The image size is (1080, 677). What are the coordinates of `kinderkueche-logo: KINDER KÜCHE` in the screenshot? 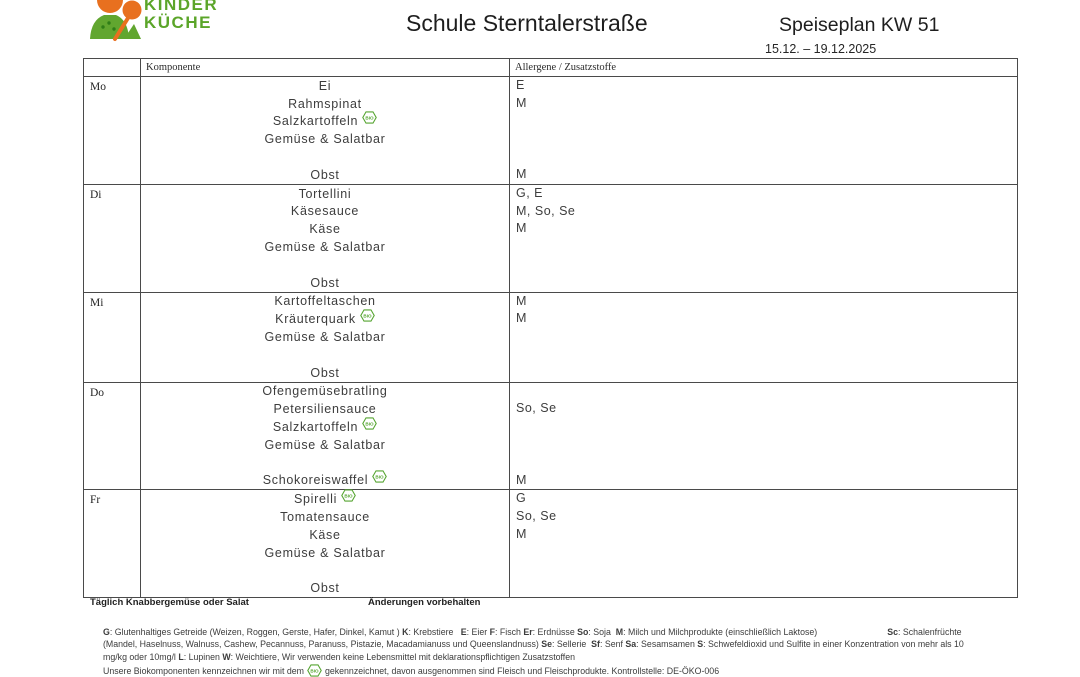 It's located at (198, 22).